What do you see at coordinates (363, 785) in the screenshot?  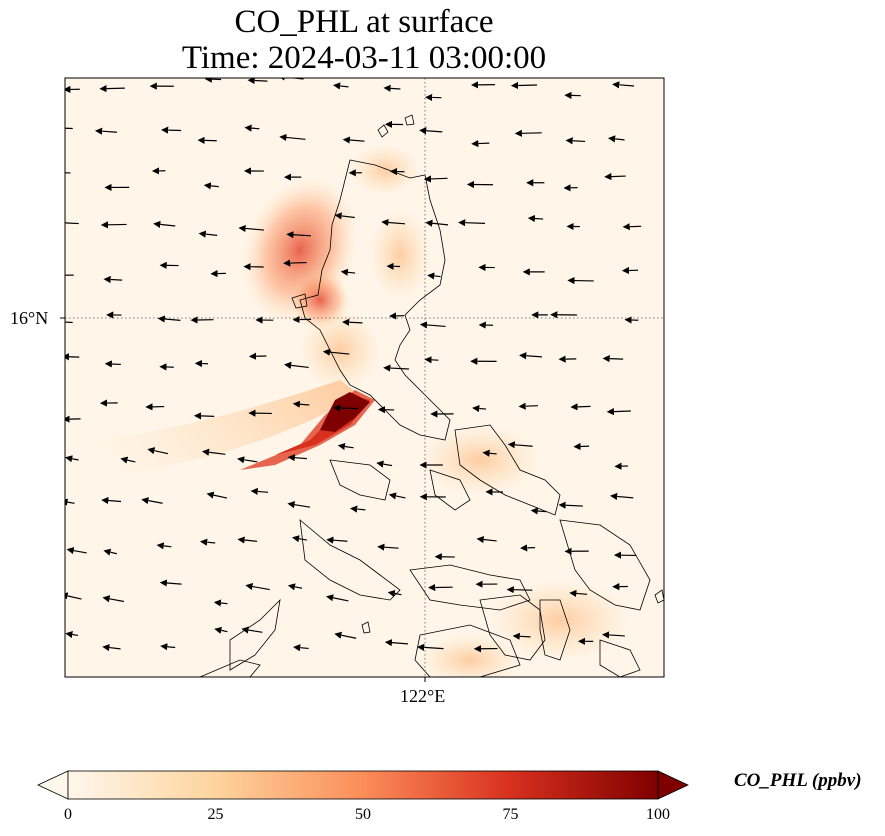 I see `colorbar-gradient` at bounding box center [363, 785].